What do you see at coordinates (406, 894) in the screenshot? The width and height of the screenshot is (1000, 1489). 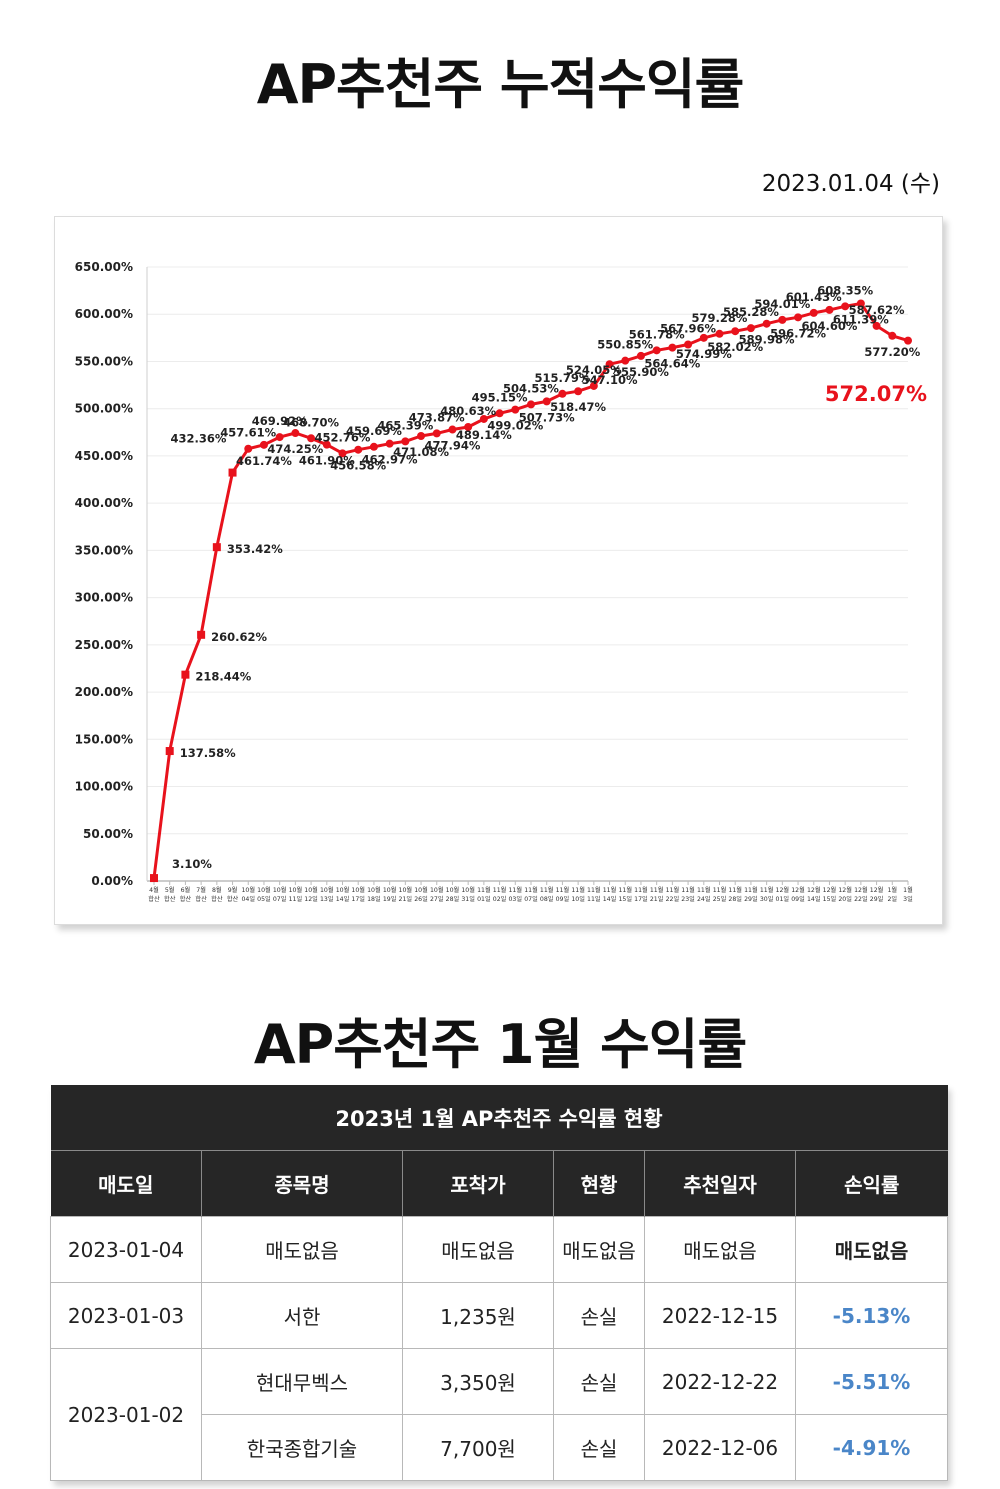 I see `x-tick-label: 10월 21일` at bounding box center [406, 894].